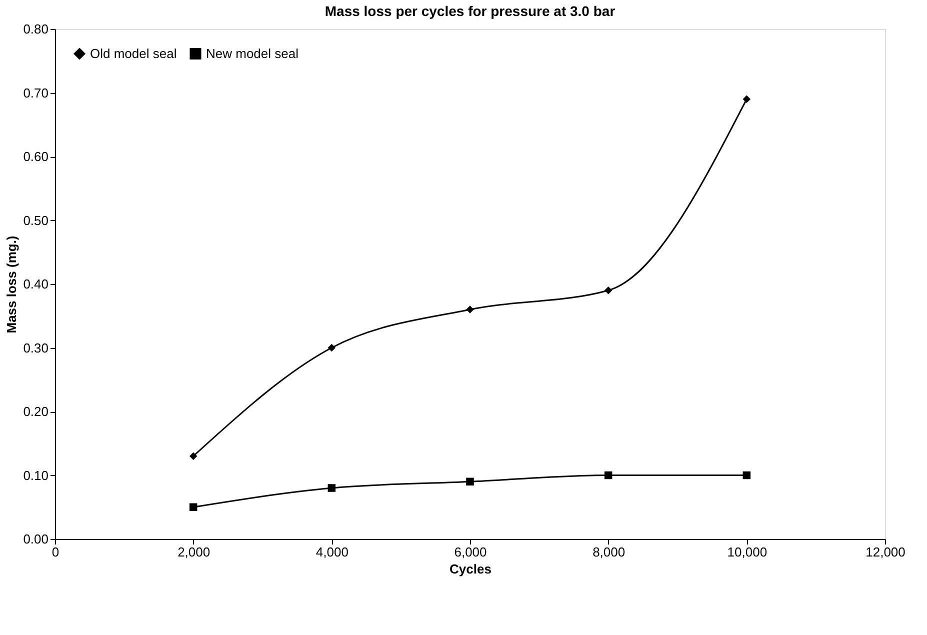 This screenshot has height=635, width=927. What do you see at coordinates (609, 552) in the screenshot?
I see `x-tick-label: 8,000` at bounding box center [609, 552].